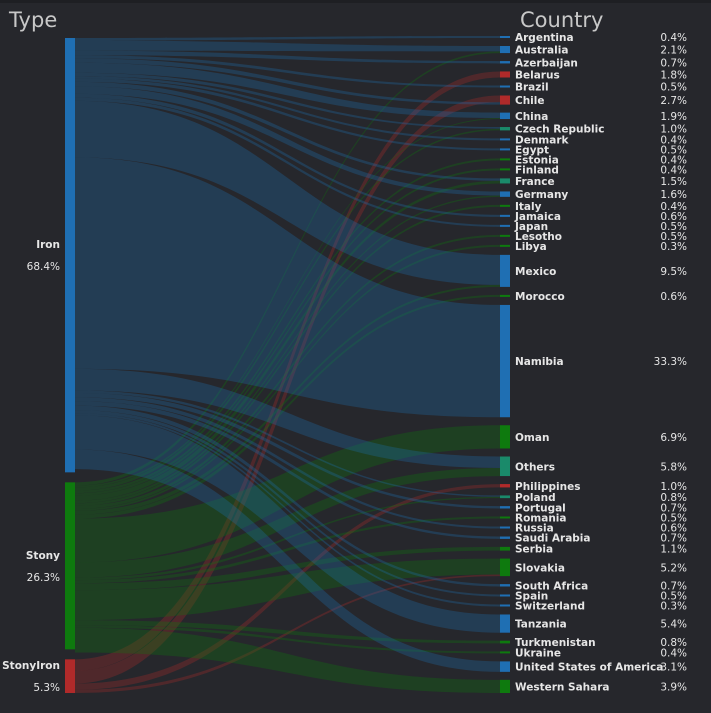 This screenshot has height=713, width=711. I want to click on target-pct-argentina: 0.4%, so click(673, 38).